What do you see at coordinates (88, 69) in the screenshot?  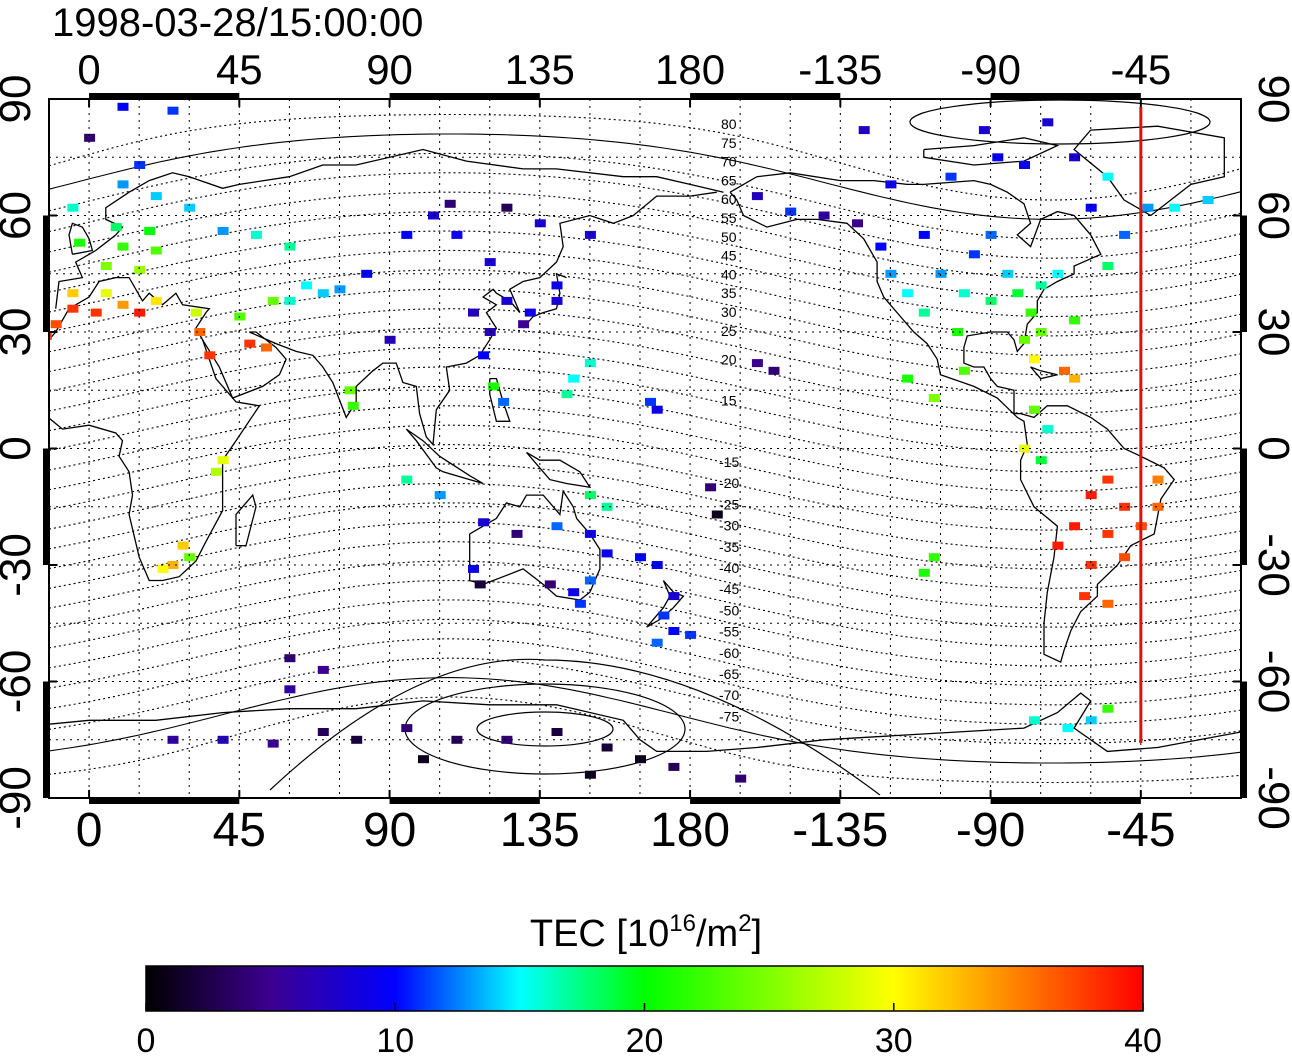 I see `top-lon-label: 0` at bounding box center [88, 69].